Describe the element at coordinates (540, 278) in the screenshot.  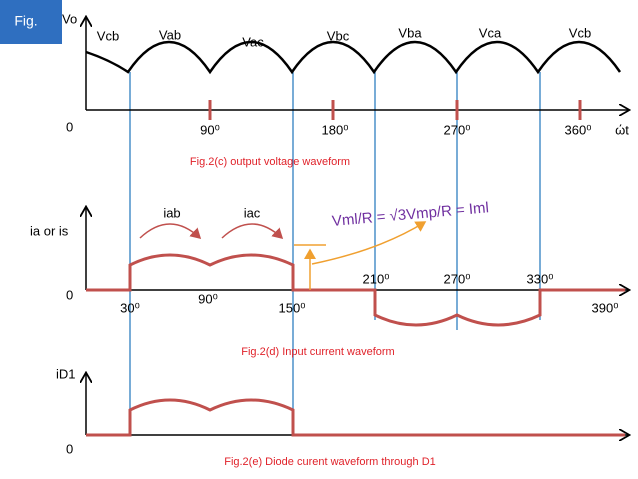
I see `angle-label: 330⁰` at that location.